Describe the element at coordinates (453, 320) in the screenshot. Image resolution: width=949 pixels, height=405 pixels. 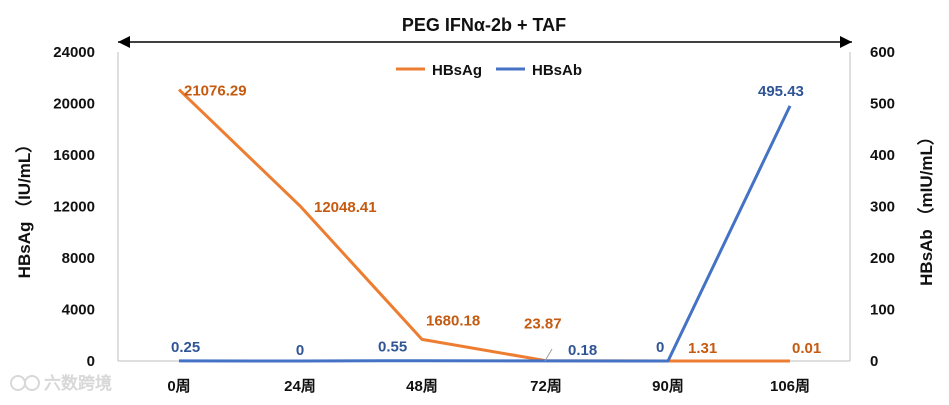
I see `data-label-hbsag-2: 1680.18` at that location.